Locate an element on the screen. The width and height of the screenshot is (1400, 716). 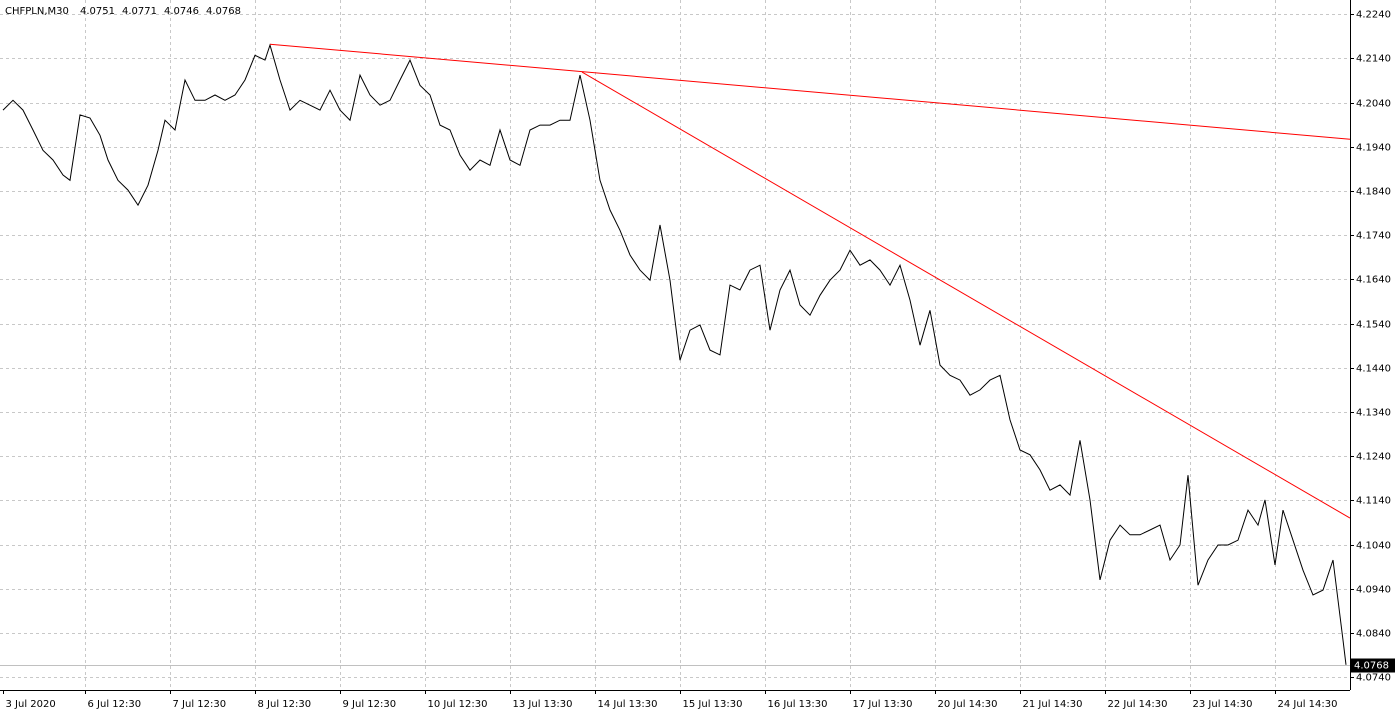
x-tick-label: 3 Jul 2020 is located at coordinates (31, 704).